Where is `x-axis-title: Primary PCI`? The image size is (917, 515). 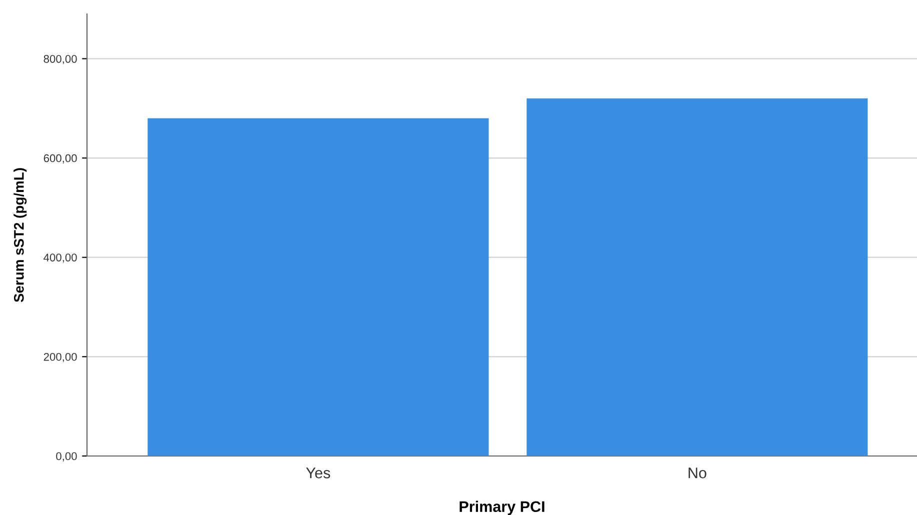
x-axis-title: Primary PCI is located at coordinates (502, 507).